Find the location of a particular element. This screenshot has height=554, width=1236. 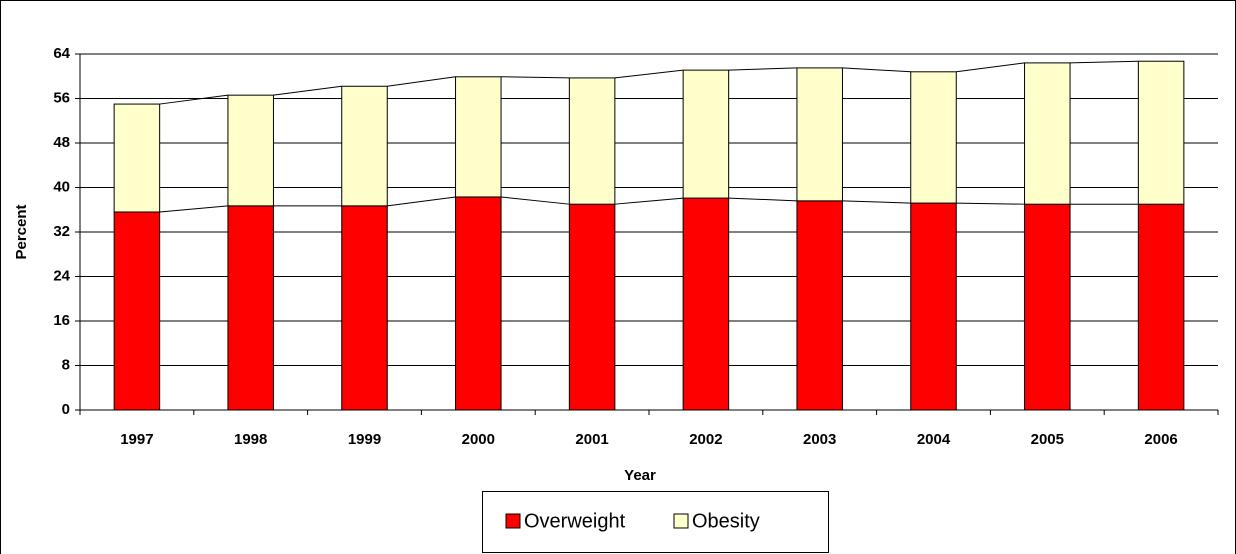

x-tick-label: 2004 is located at coordinates (934, 439).